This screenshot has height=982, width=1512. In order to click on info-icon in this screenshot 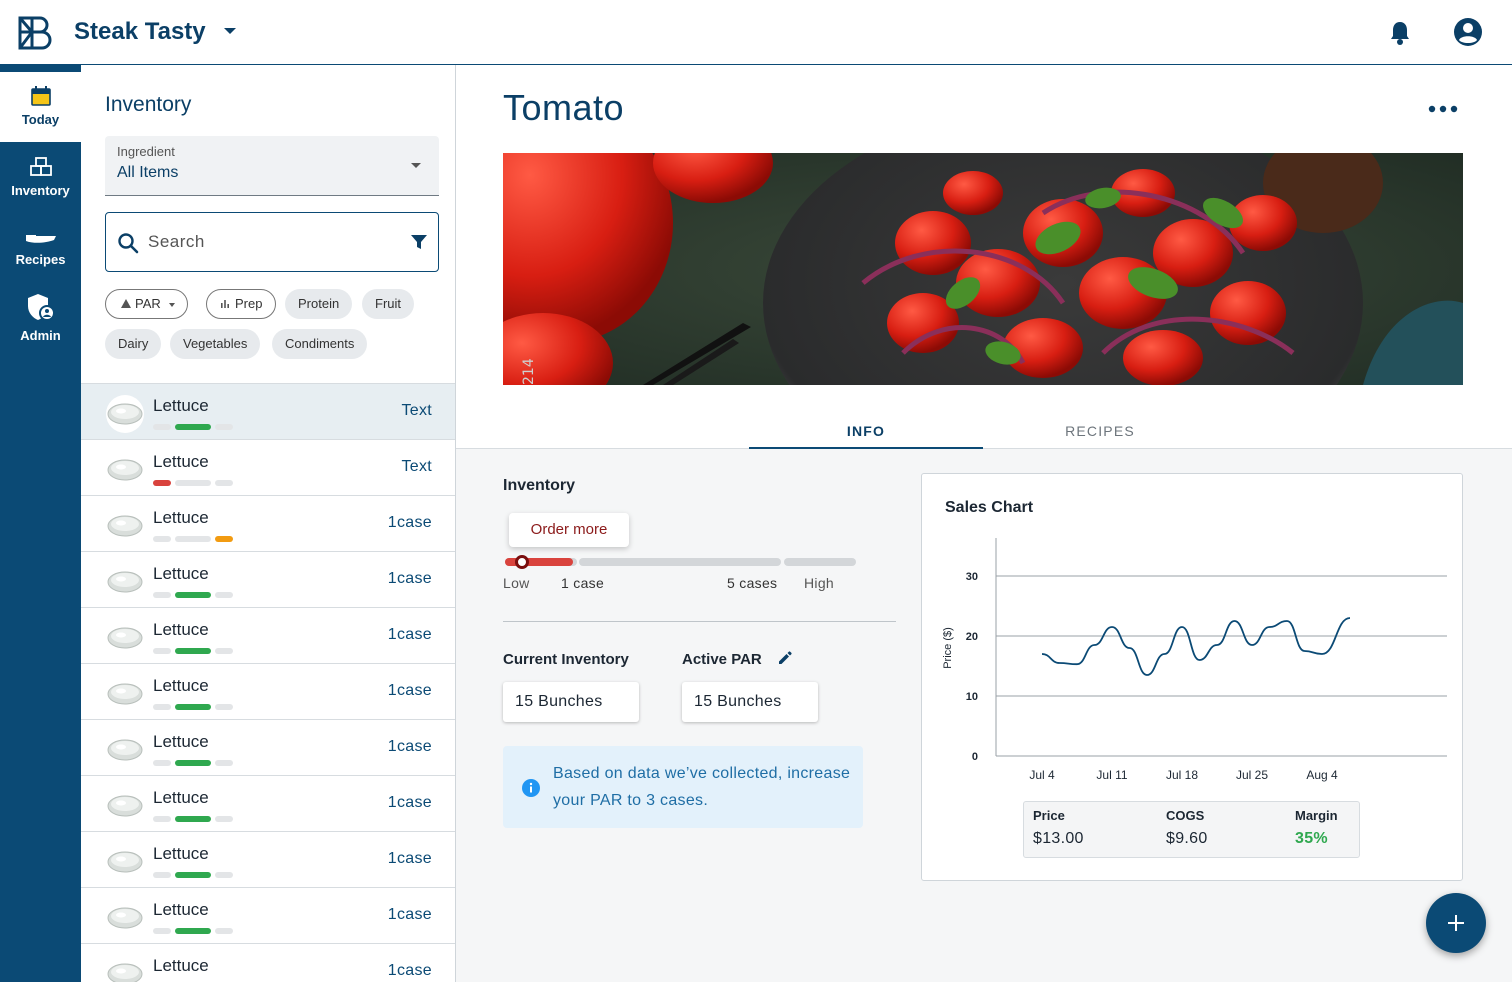, I will do `click(531, 788)`.